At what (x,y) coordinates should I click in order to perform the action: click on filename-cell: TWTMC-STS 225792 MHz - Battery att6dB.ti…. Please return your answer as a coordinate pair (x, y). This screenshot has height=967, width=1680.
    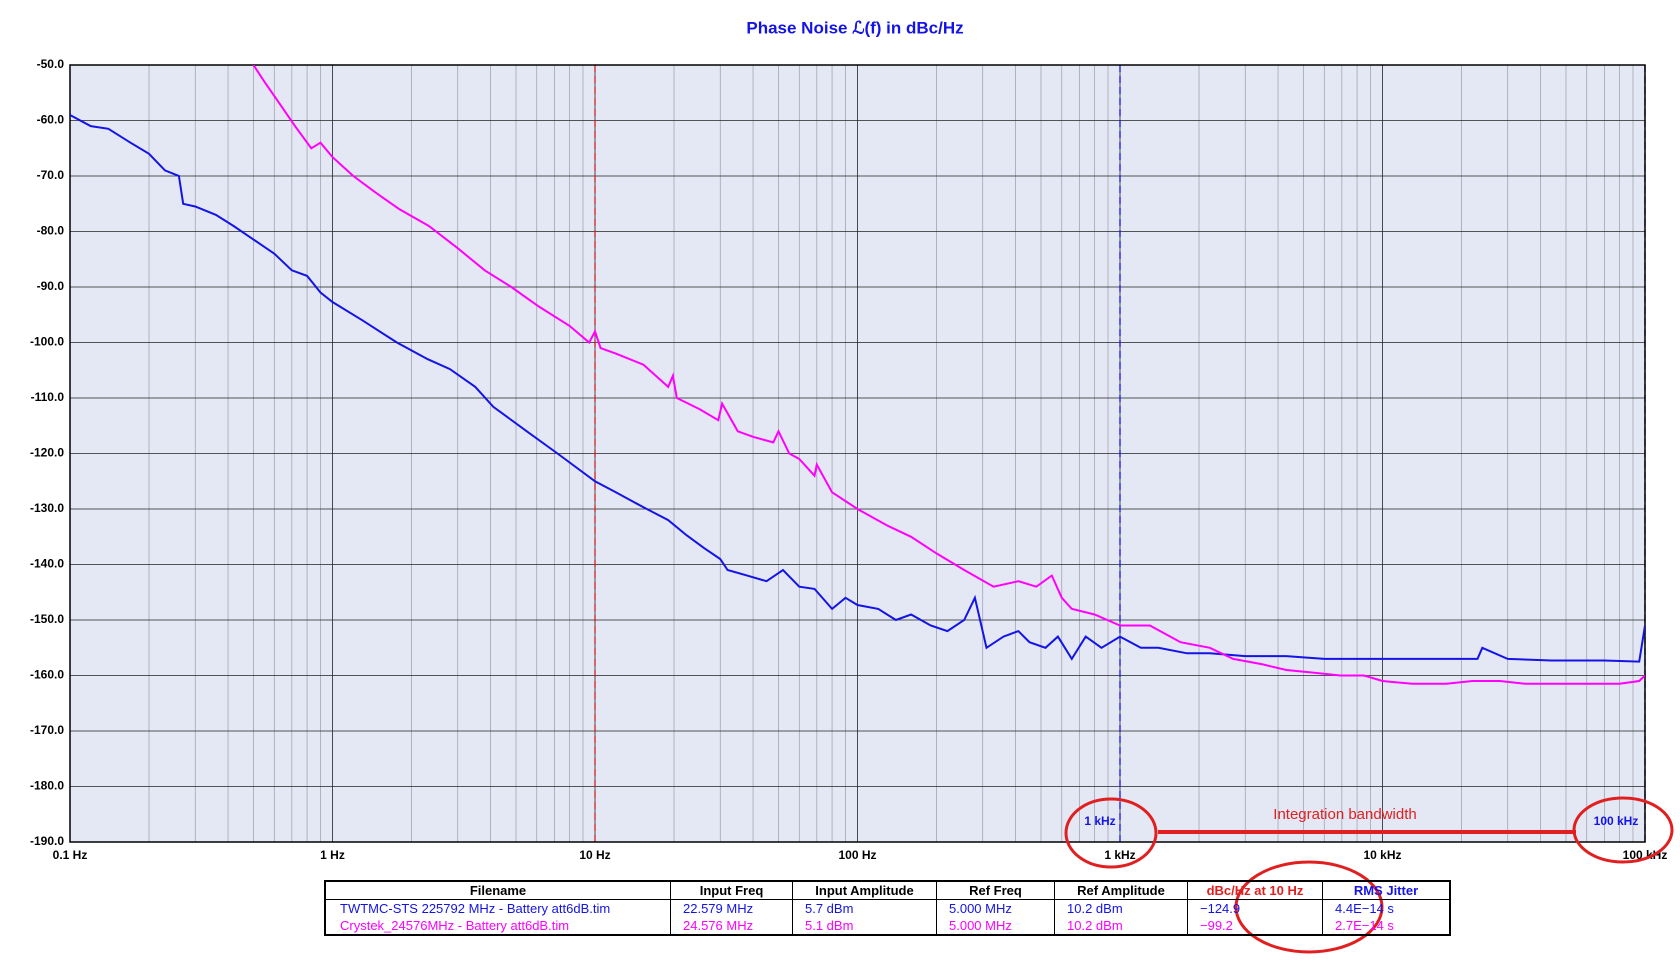
    Looking at the image, I should click on (497, 908).